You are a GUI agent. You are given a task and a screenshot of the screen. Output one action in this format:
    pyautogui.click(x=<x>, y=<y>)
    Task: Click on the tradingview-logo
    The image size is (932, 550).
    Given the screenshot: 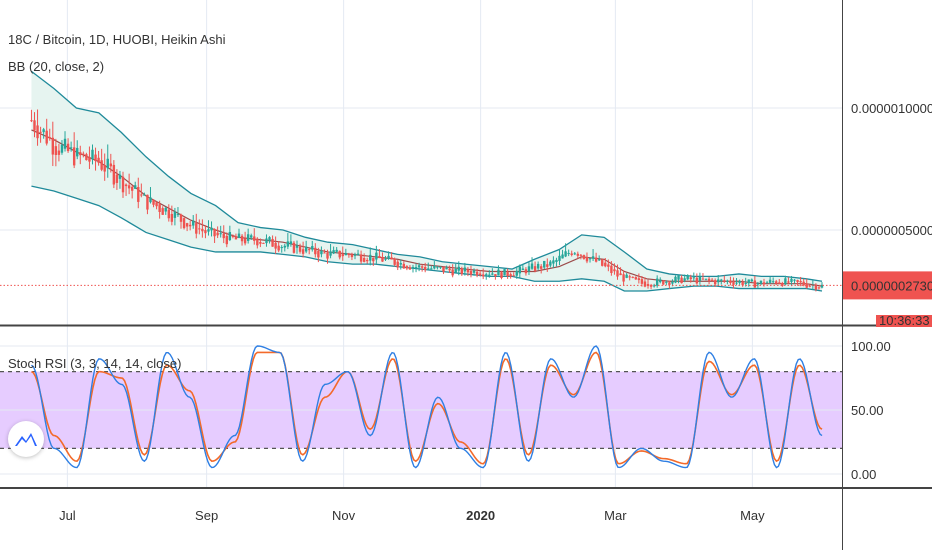 What is the action you would take?
    pyautogui.click(x=26, y=439)
    